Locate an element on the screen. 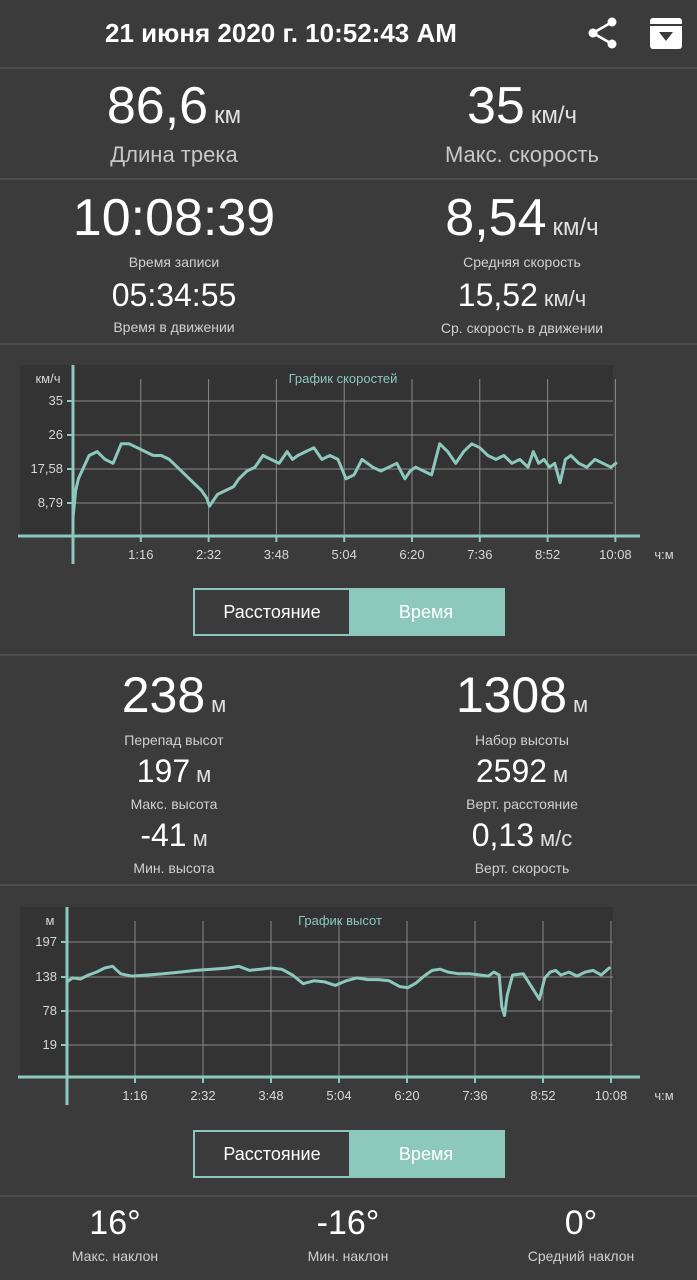  speed-chart-title: График скоростей is located at coordinates (343, 378).